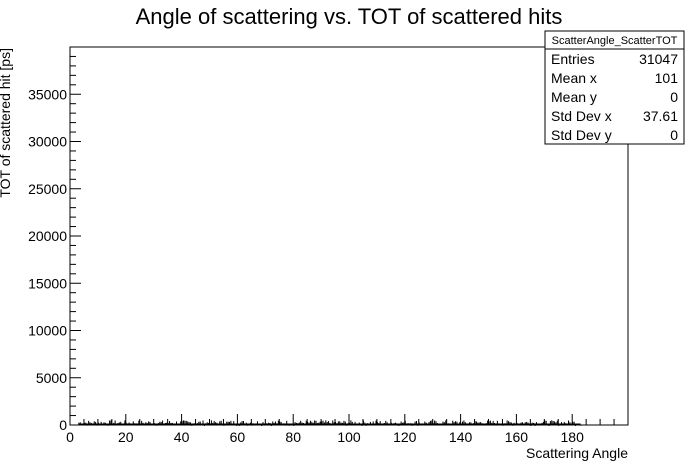 The image size is (698, 474). I want to click on stats-row-value: 0, so click(674, 135).